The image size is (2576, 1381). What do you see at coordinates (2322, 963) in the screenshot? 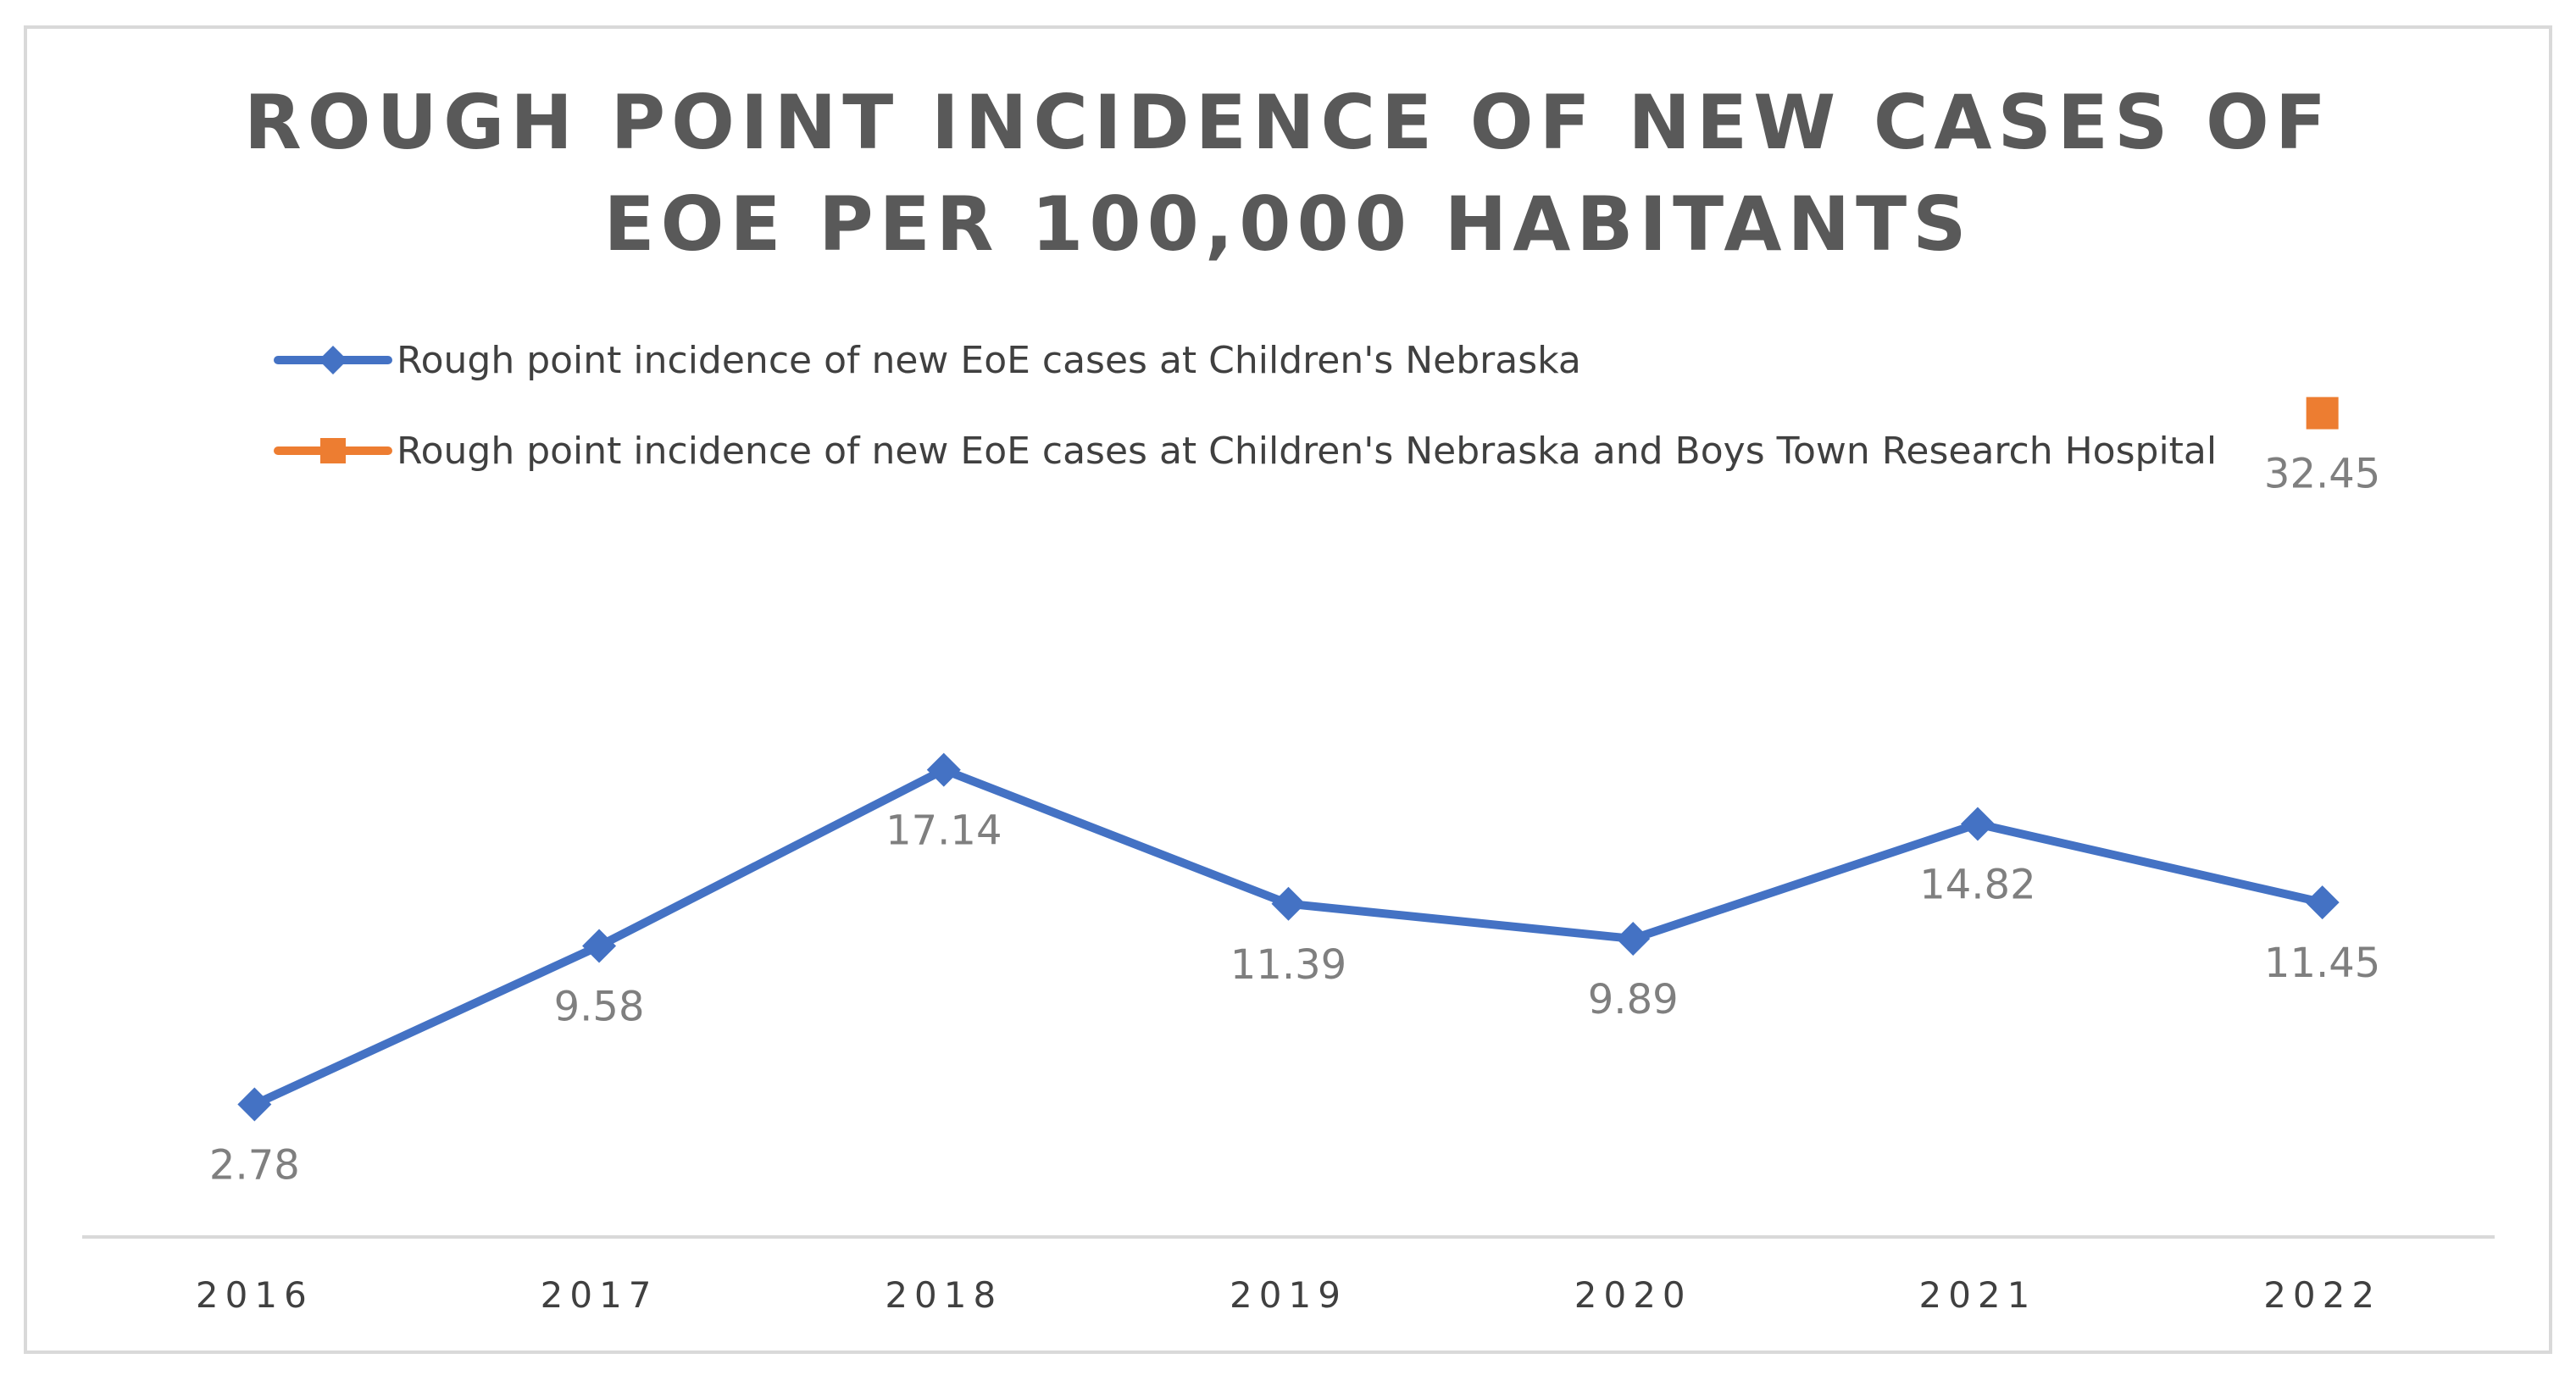
I see `data-label-2022: 11.45` at bounding box center [2322, 963].